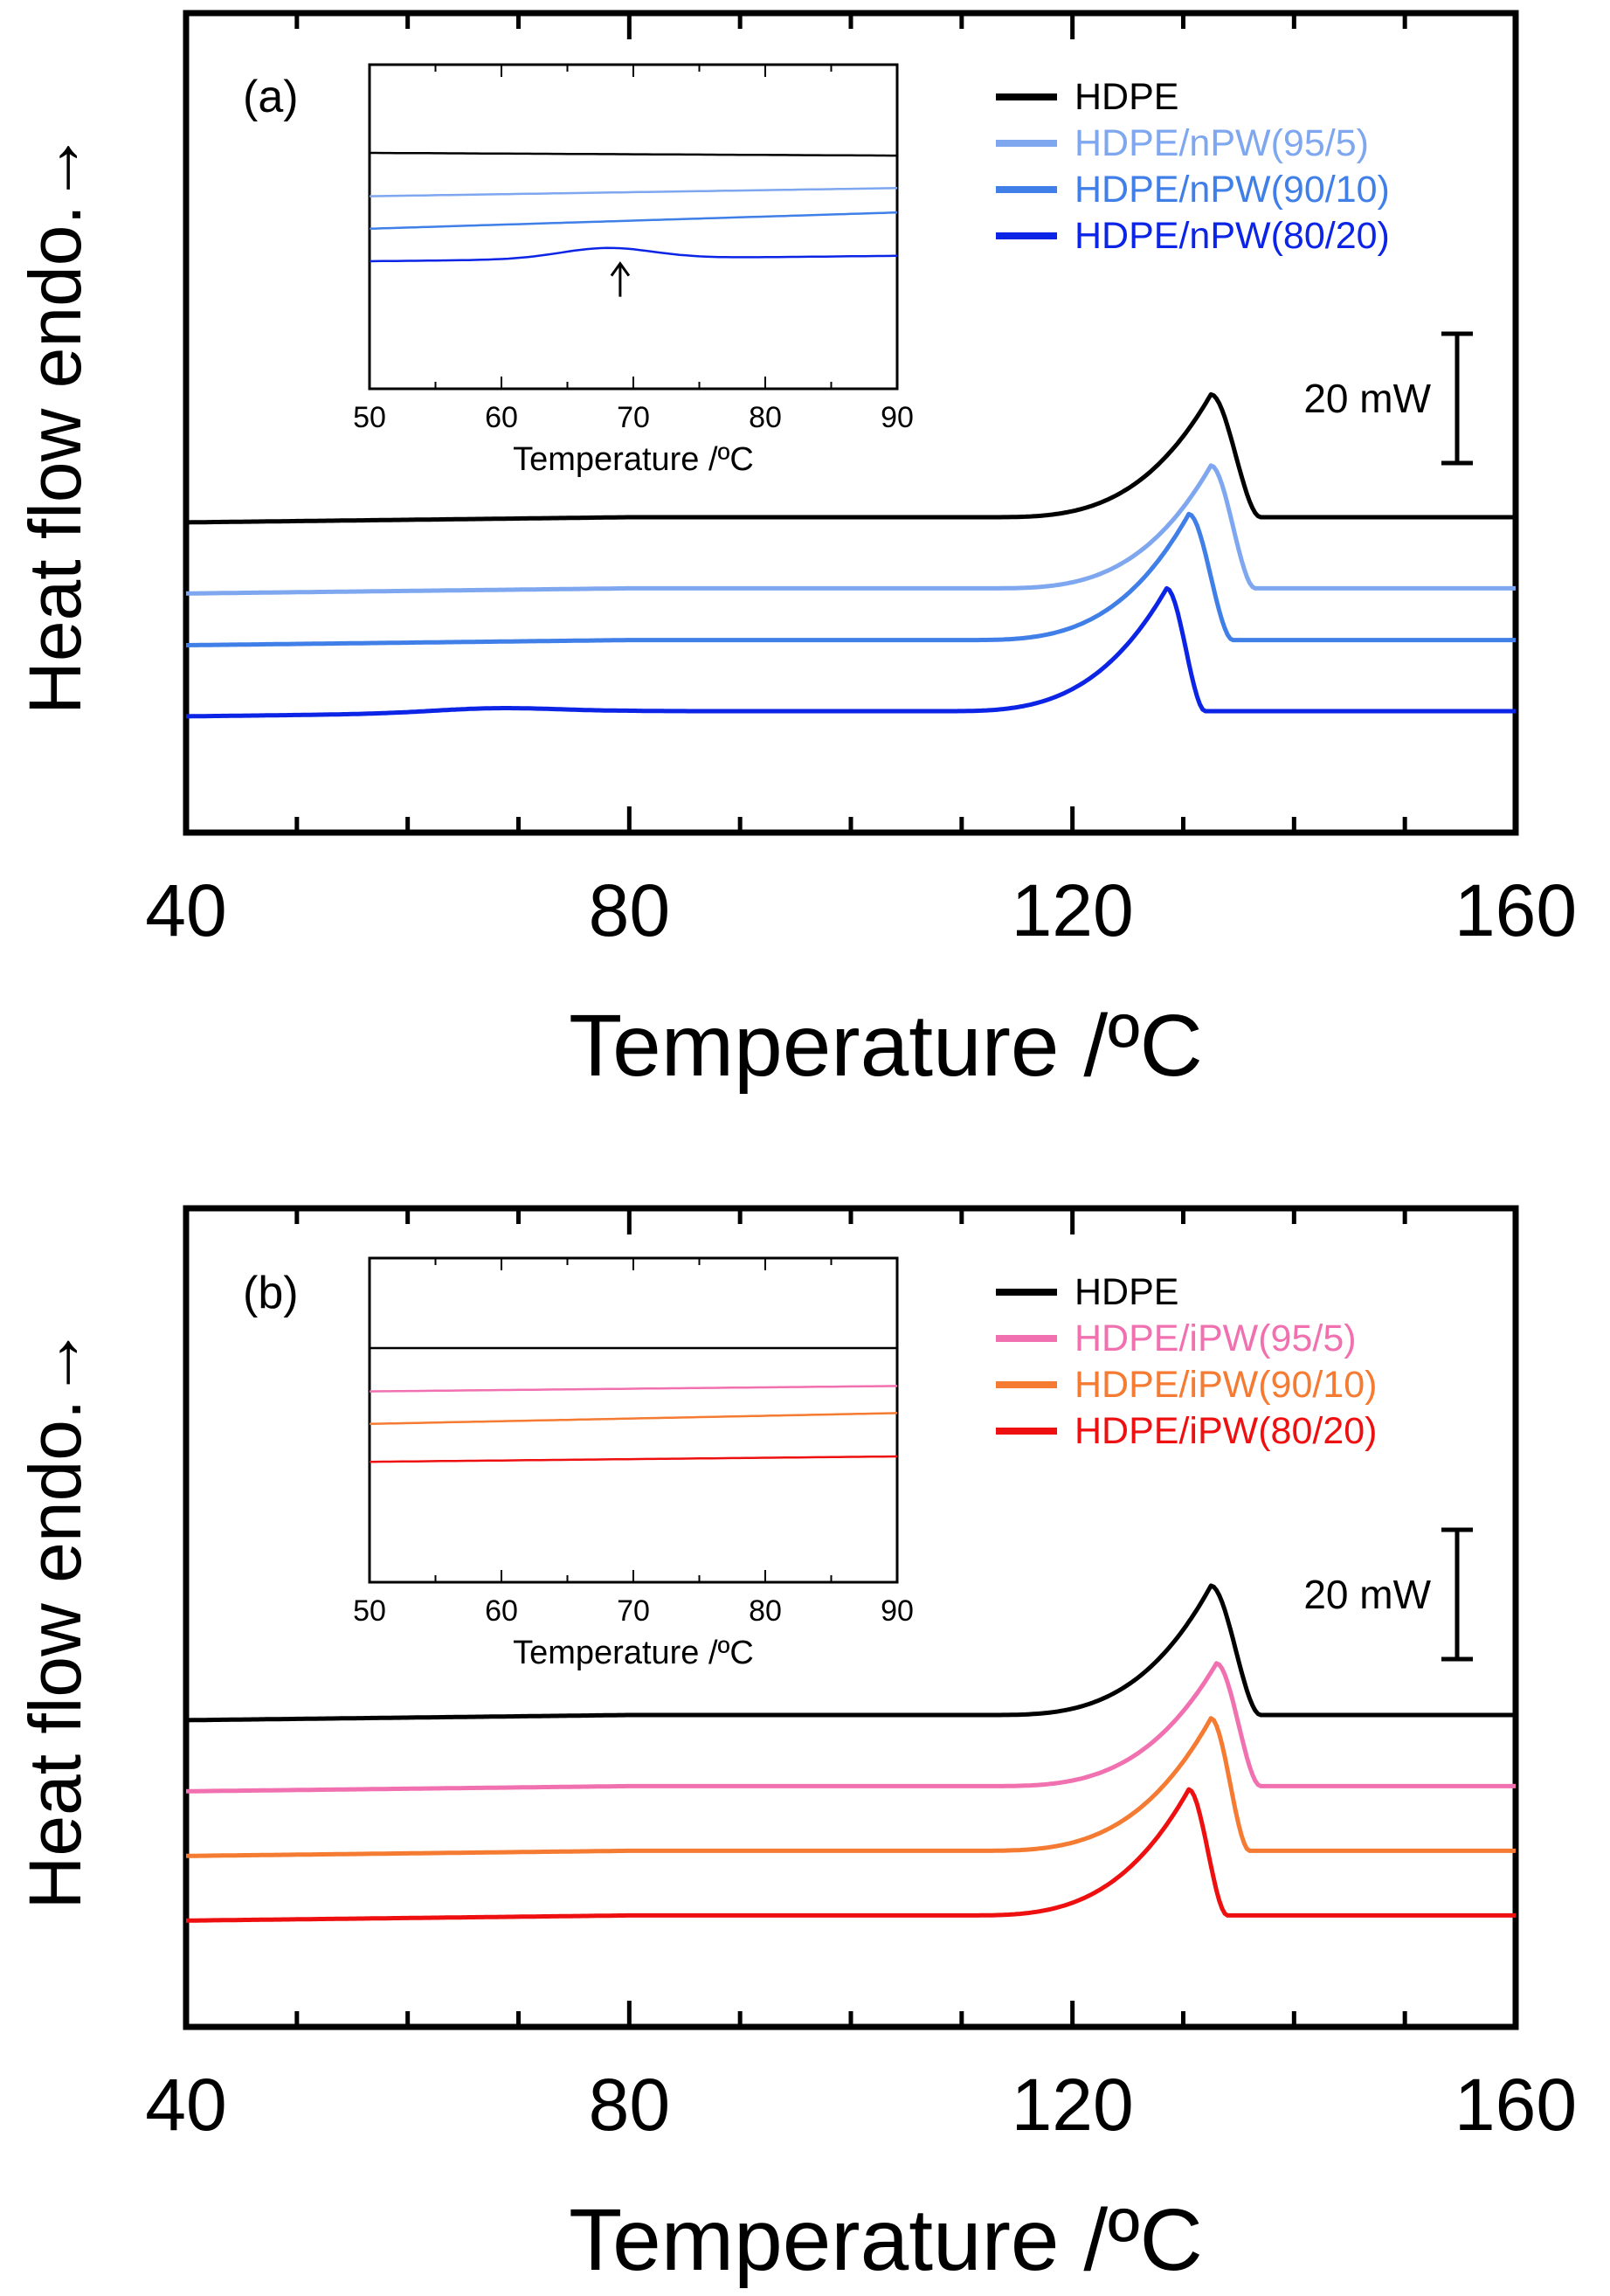  I want to click on panel-label: (a), so click(271, 97).